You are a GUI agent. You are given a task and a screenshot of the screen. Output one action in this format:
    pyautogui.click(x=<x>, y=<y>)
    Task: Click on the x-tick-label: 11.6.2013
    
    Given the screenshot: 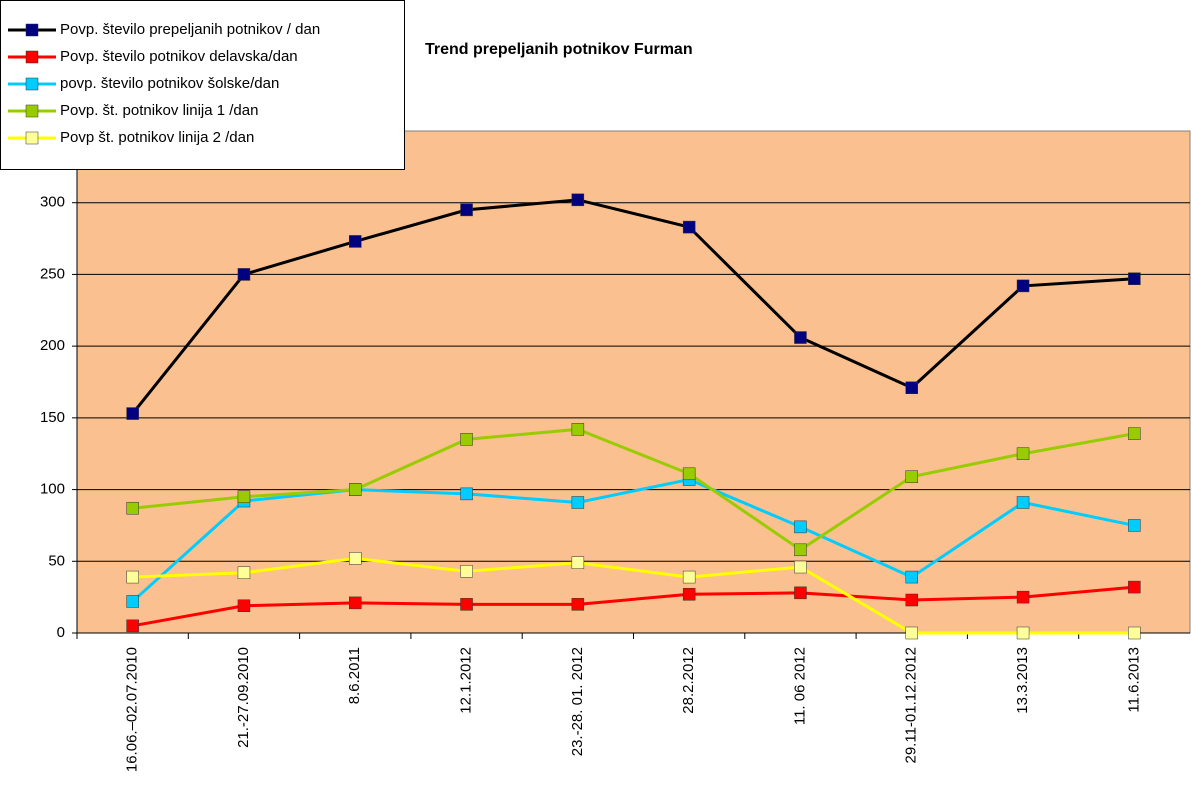 What is the action you would take?
    pyautogui.click(x=1133, y=680)
    